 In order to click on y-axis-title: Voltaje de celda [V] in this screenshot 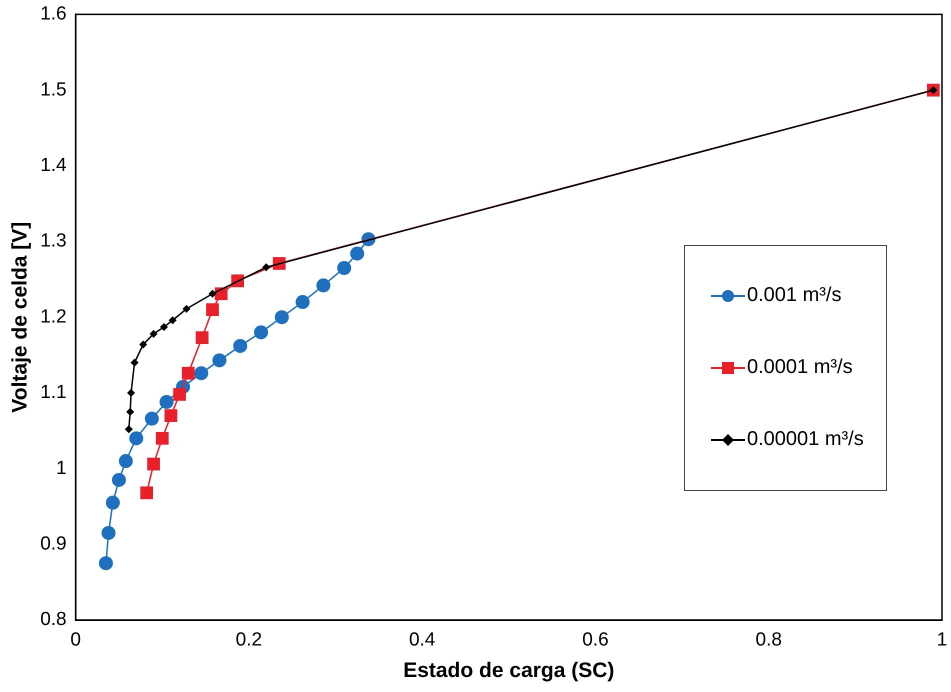, I will do `click(20, 317)`.